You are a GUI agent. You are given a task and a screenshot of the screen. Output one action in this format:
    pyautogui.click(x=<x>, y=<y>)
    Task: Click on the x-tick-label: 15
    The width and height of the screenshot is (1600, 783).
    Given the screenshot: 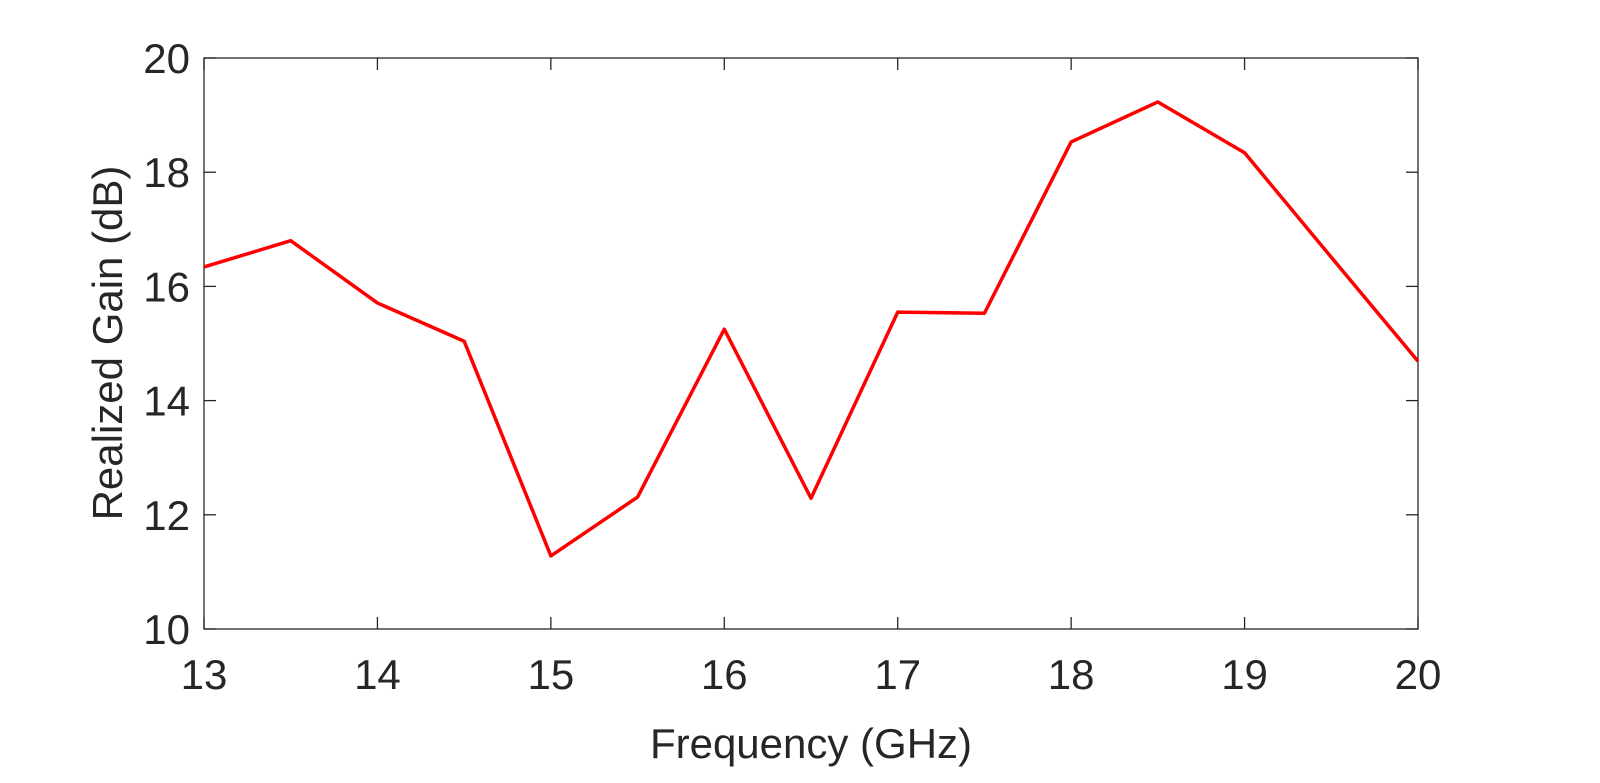 What is the action you would take?
    pyautogui.click(x=550, y=674)
    